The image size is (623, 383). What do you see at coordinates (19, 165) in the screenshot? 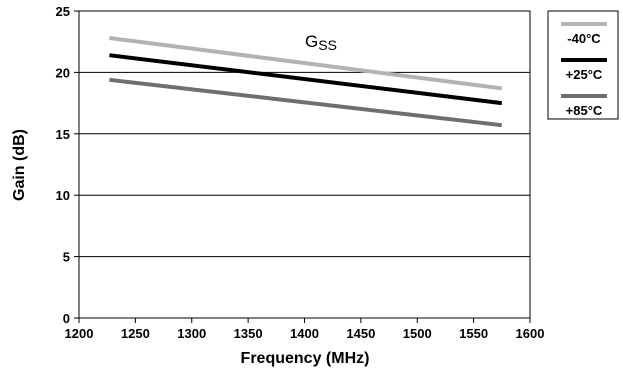
I see `y-axis-title: Gain (dB)` at bounding box center [19, 165].